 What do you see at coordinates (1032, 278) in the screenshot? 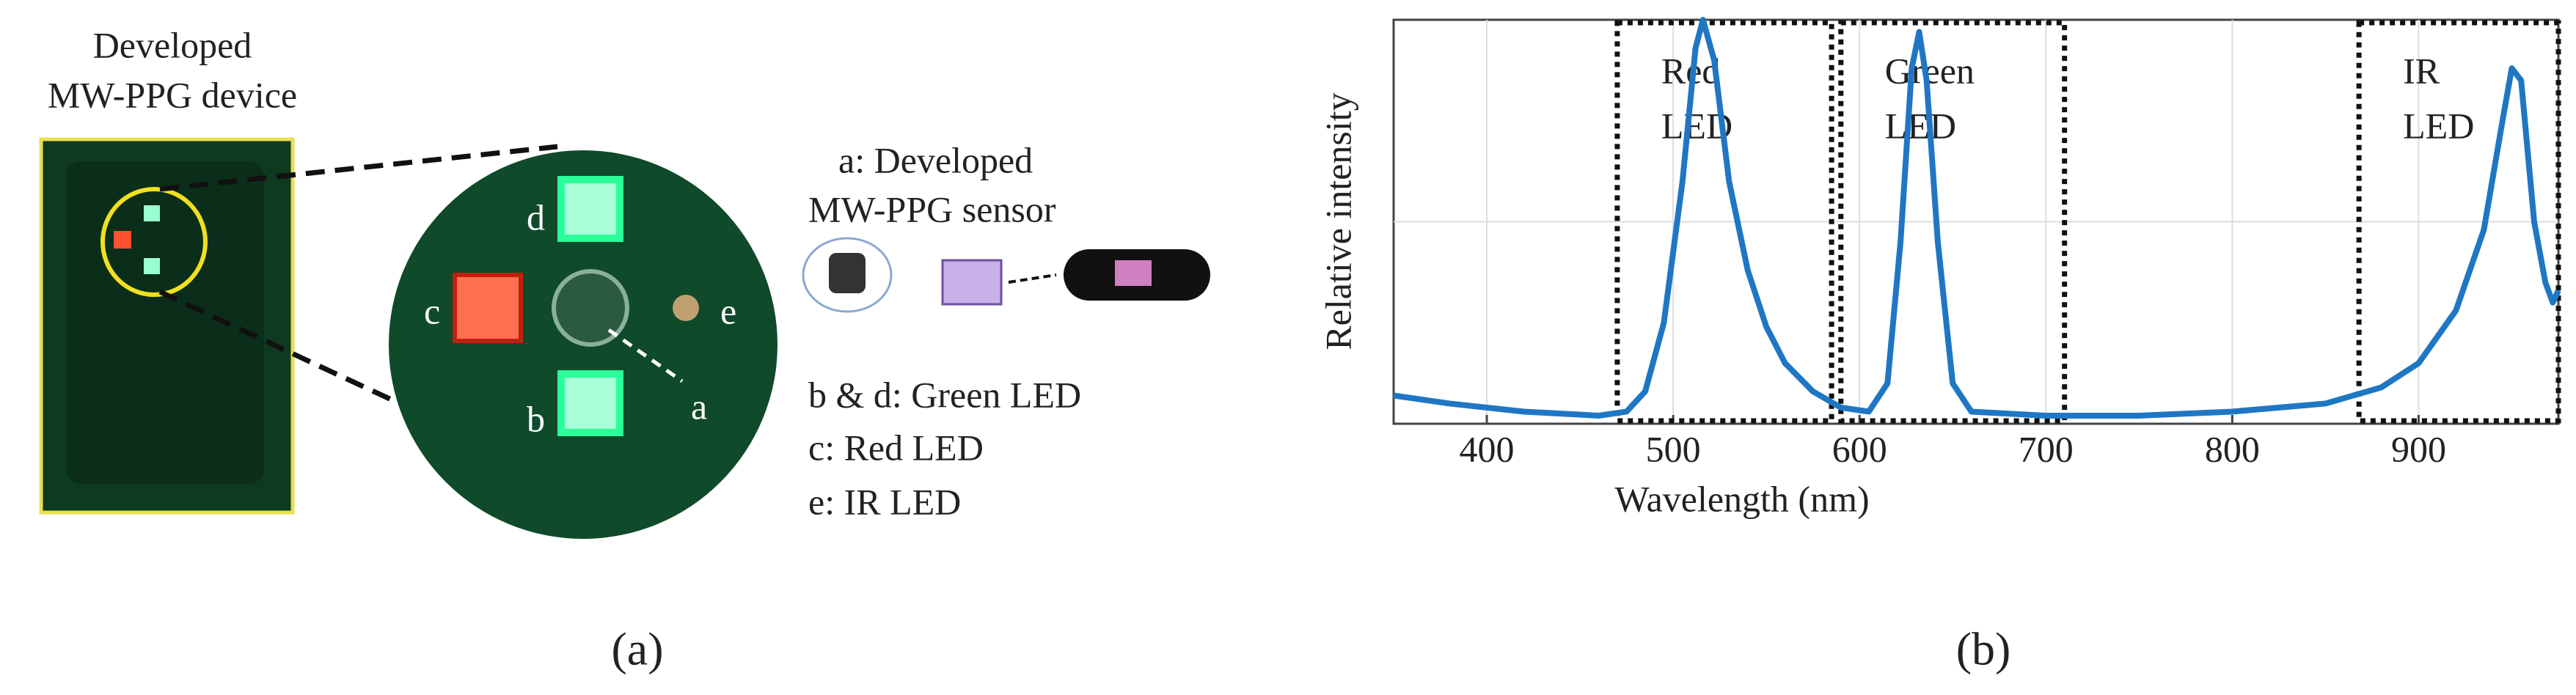
I see `arrow` at bounding box center [1032, 278].